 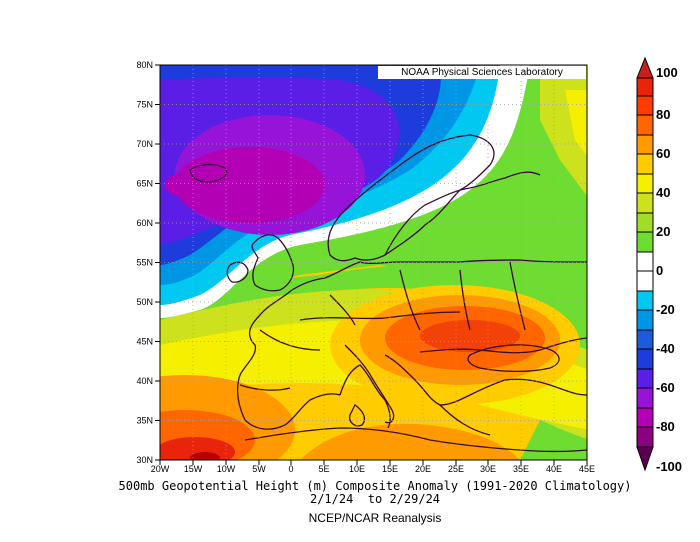 What do you see at coordinates (160, 469) in the screenshot?
I see `lon-label: 20W` at bounding box center [160, 469].